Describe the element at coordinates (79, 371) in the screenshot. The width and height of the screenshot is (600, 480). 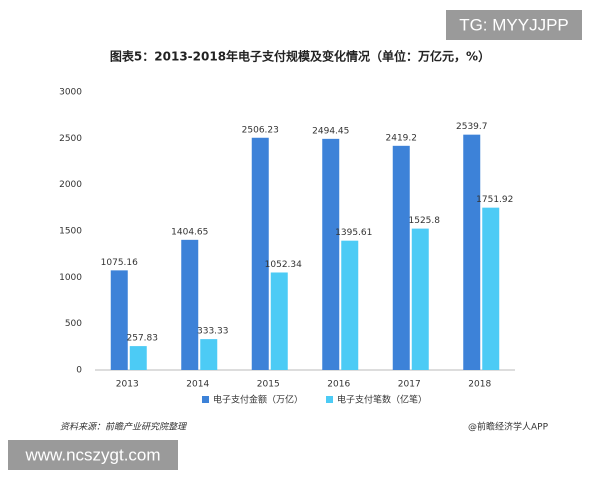
I see `y-tick-label: 0` at that location.